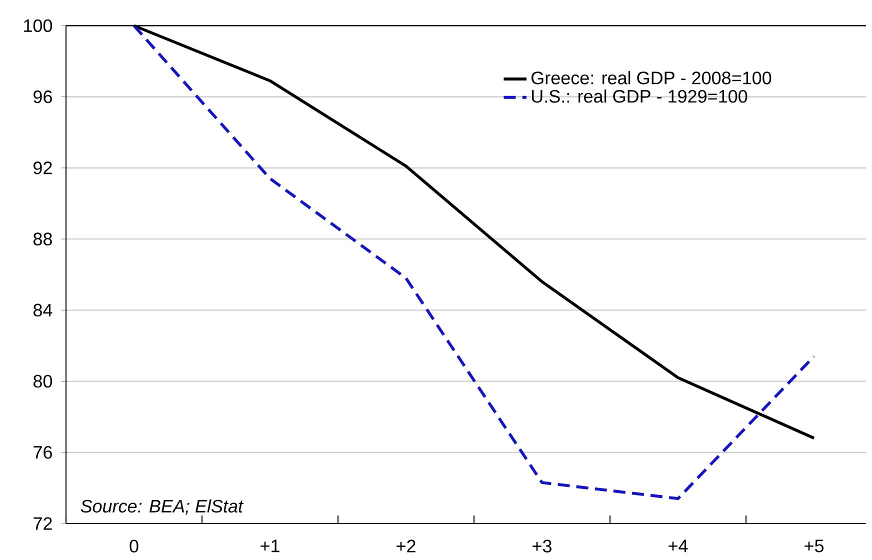 The width and height of the screenshot is (872, 560). What do you see at coordinates (270, 546) in the screenshot?
I see `x-tick-label: +1` at bounding box center [270, 546].